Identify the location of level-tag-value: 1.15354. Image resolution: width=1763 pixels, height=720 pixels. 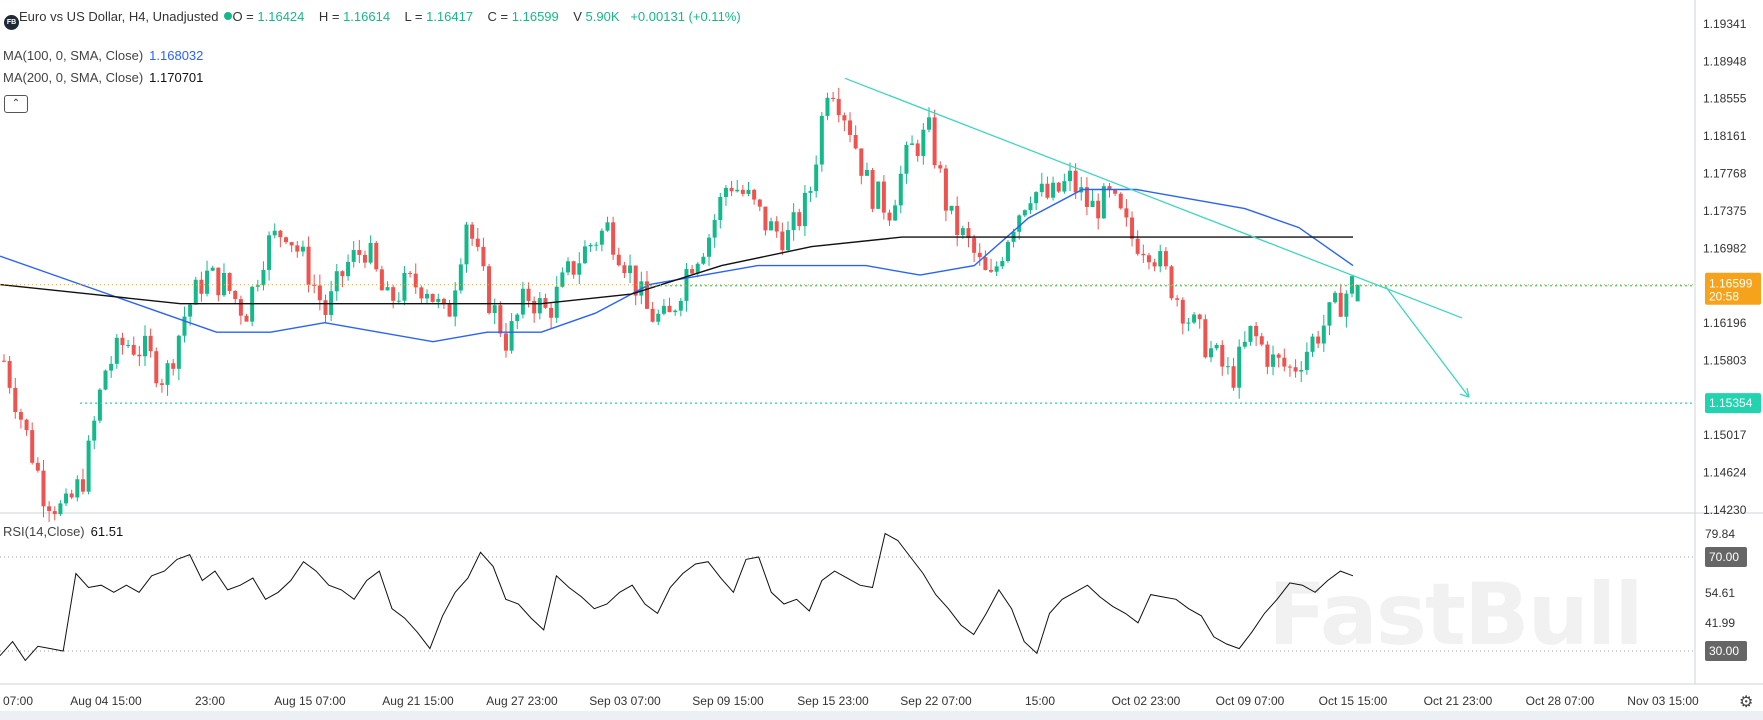
(1731, 403).